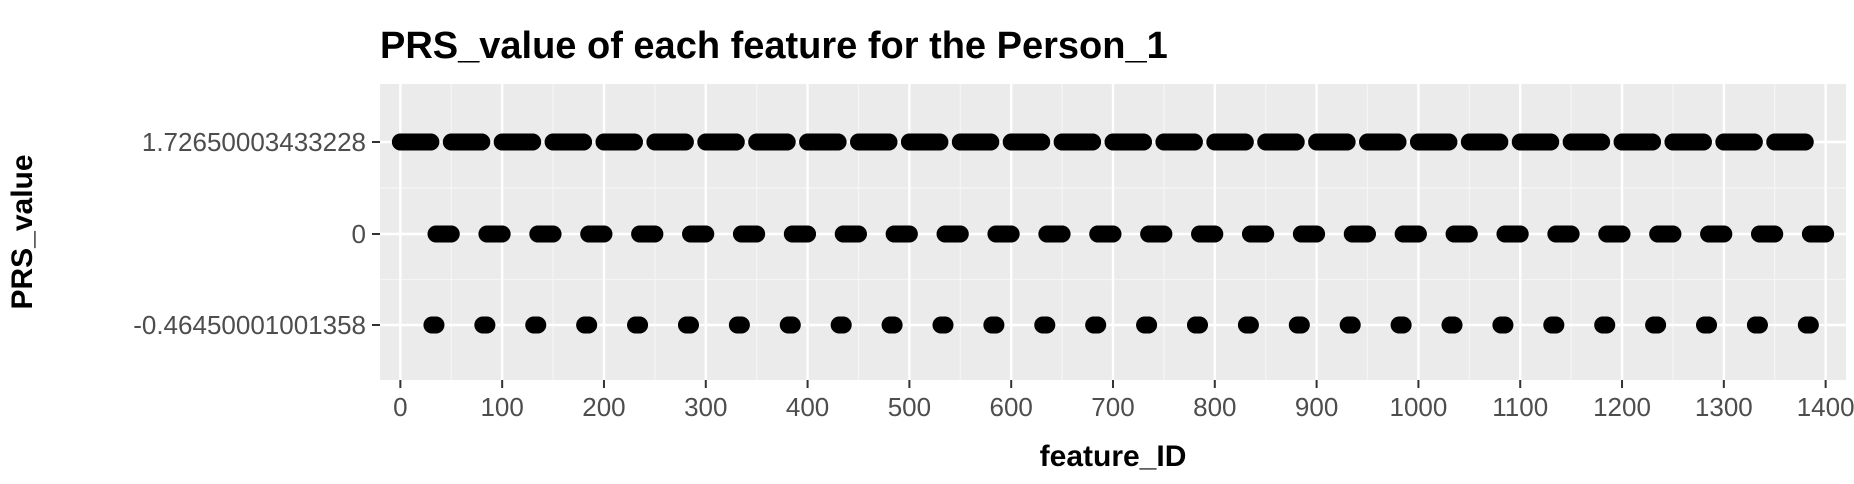 Image resolution: width=1854 pixels, height=484 pixels. Describe the element at coordinates (1010, 407) in the screenshot. I see `x-tick-label: 600` at that location.